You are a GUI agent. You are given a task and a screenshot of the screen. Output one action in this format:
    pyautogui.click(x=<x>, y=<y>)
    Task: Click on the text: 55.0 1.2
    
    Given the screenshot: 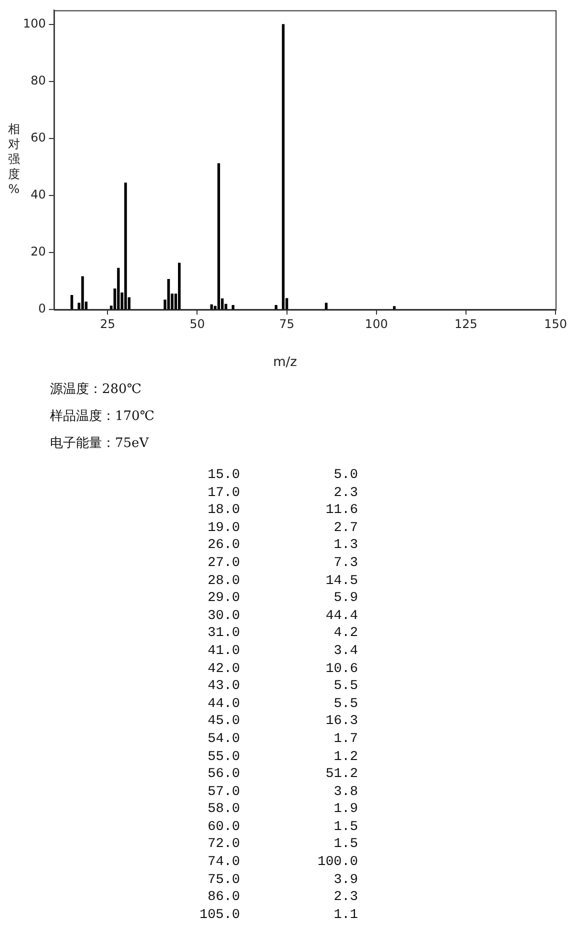 What is the action you would take?
    pyautogui.click(x=283, y=757)
    